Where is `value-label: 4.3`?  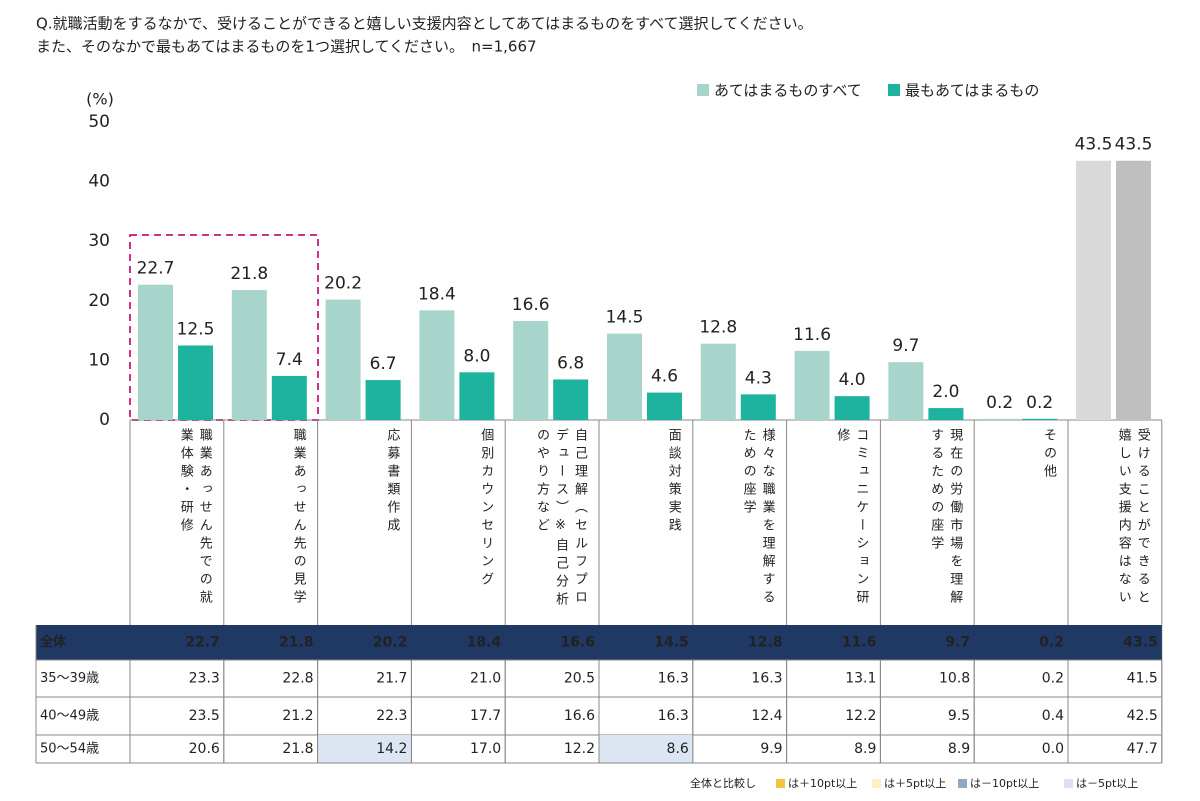
value-label: 4.3 is located at coordinates (758, 378).